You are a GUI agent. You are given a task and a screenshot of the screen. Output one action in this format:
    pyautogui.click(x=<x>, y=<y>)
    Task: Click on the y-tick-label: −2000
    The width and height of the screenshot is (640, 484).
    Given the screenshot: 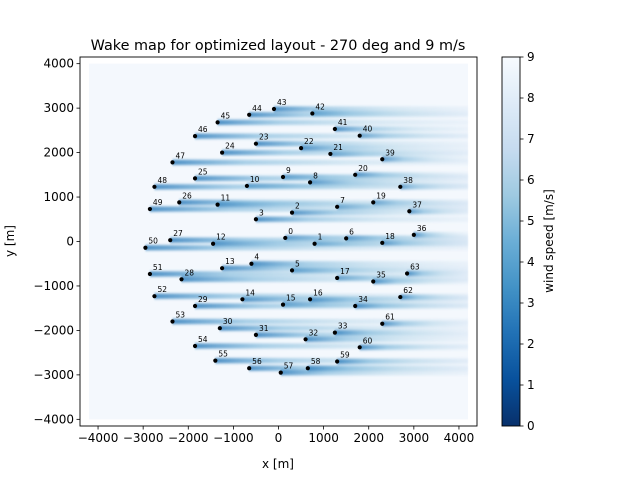 What is the action you would take?
    pyautogui.click(x=53, y=330)
    